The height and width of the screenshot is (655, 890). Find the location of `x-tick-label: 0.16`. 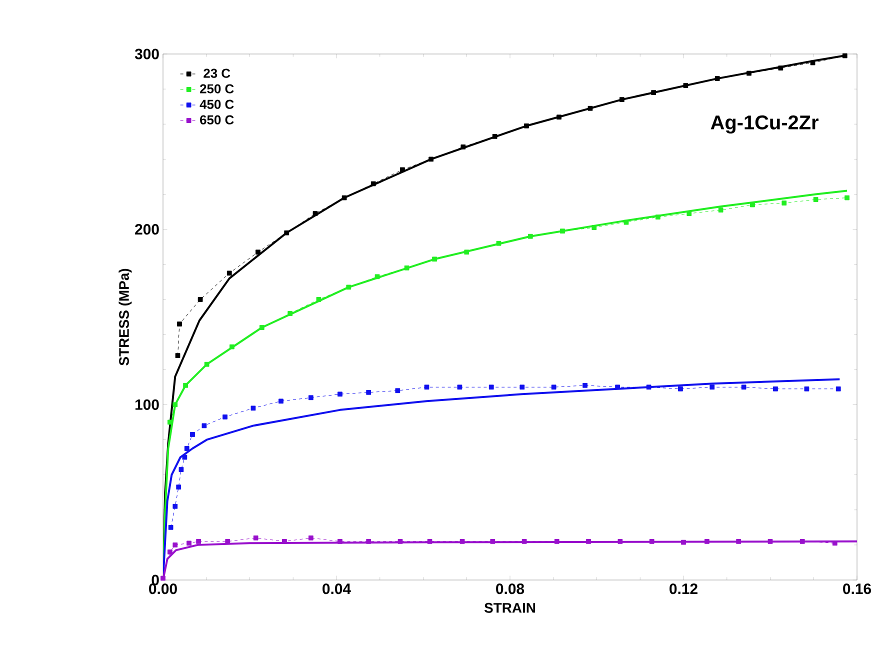

x-tick-label: 0.16 is located at coordinates (857, 589).